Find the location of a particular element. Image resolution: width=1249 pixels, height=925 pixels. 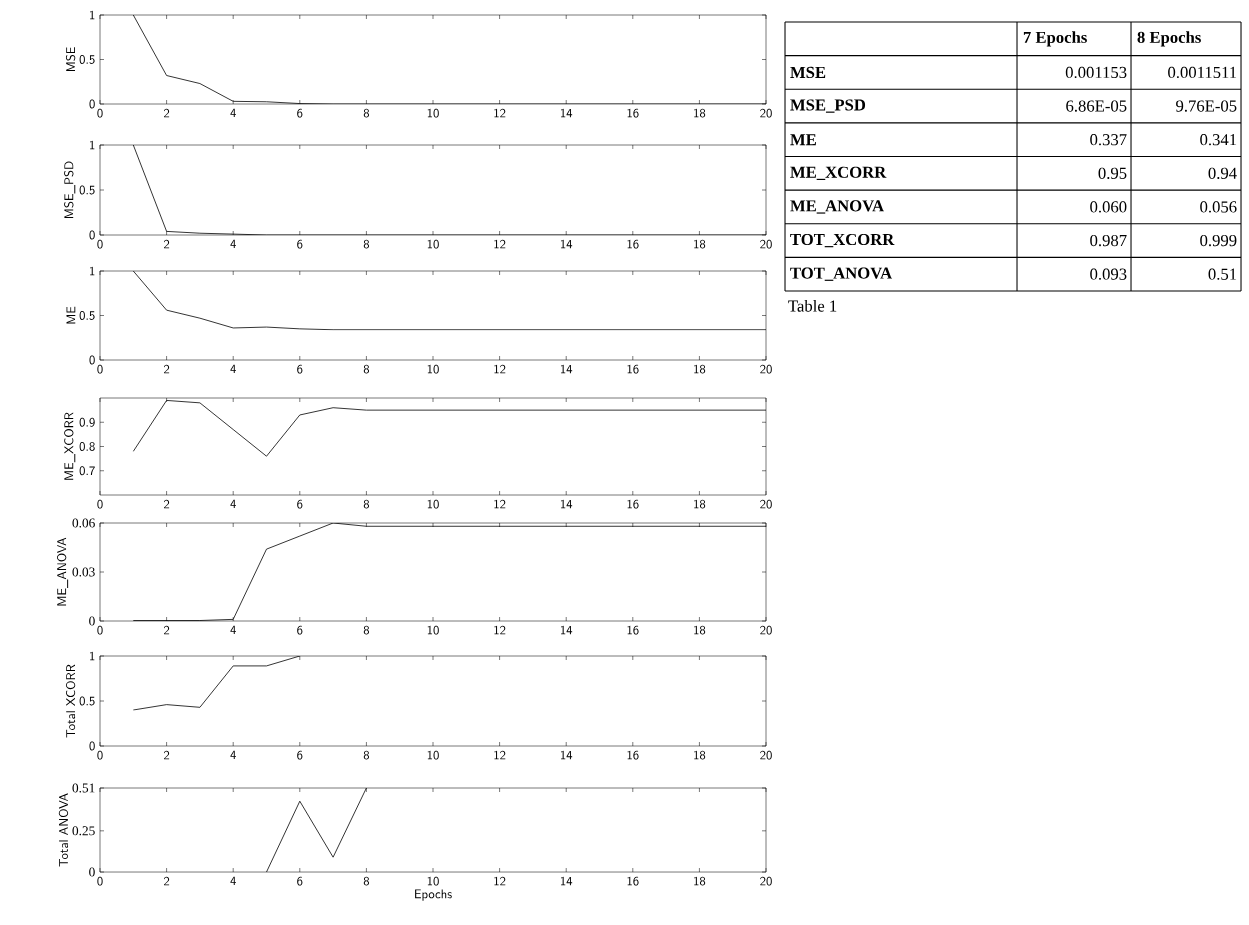

category-label: 7 Epochs is located at coordinates (1055, 39).